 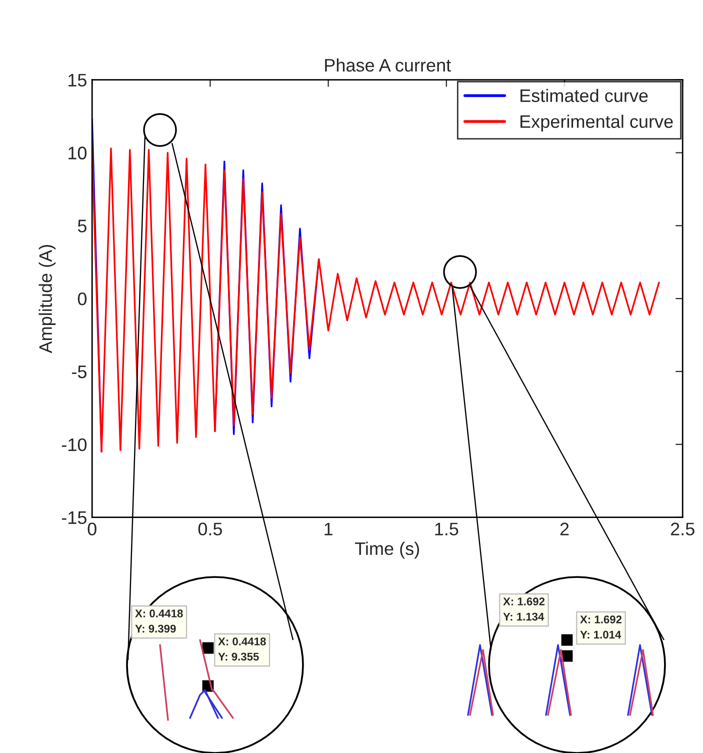 I want to click on y-tick-label: 0, so click(x=82, y=299).